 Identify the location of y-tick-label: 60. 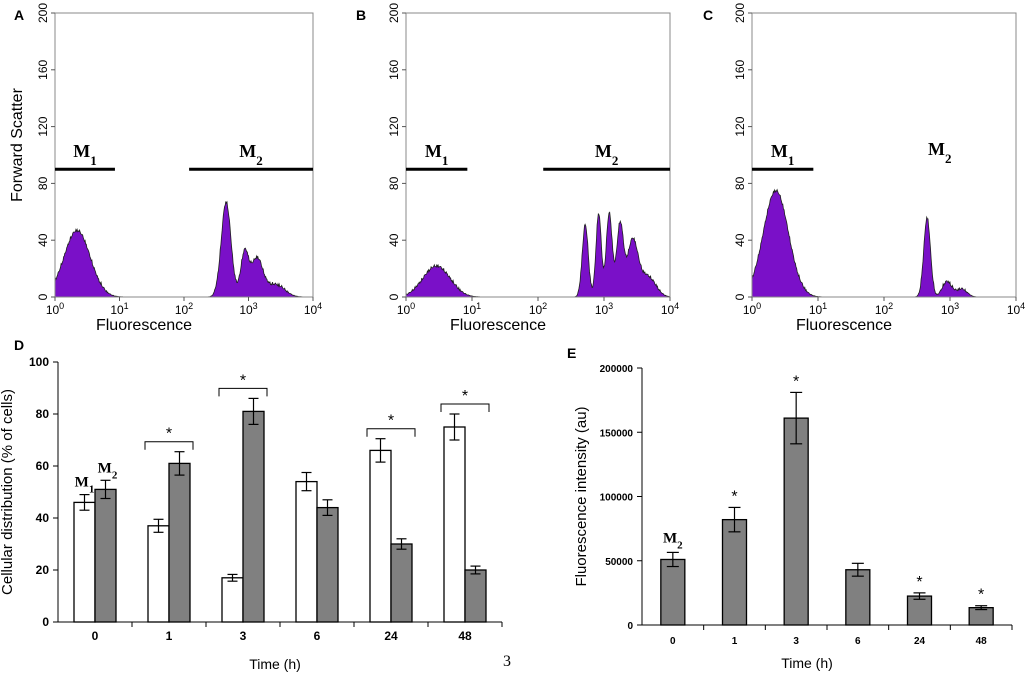
(43, 466).